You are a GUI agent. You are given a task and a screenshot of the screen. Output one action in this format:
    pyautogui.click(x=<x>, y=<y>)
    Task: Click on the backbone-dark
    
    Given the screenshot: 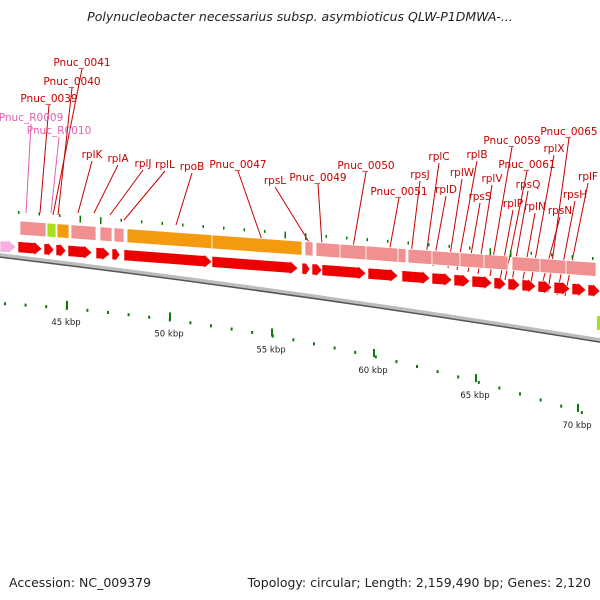 What is the action you would take?
    pyautogui.click(x=300, y=299)
    